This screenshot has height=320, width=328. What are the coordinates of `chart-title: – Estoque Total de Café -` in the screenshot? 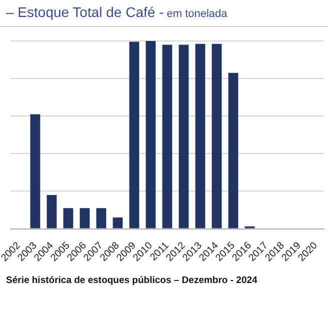 It's located at (85, 12).